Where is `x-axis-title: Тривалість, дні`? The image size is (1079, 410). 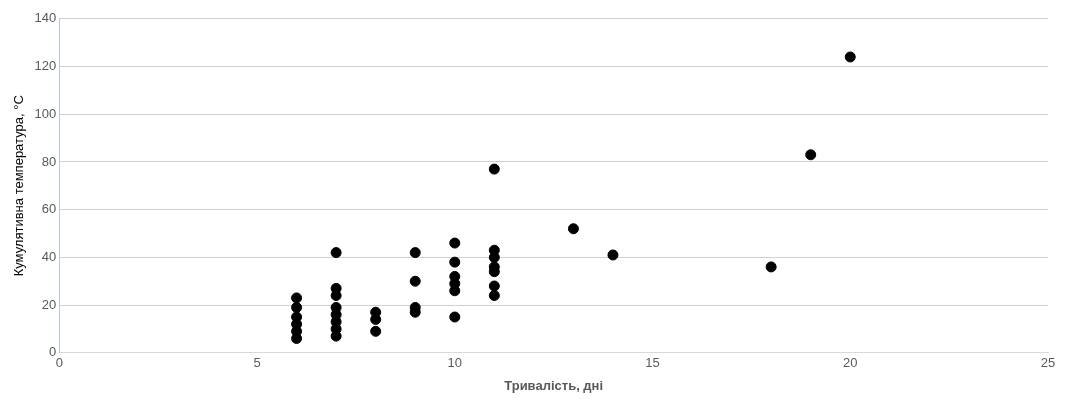 x-axis-title: Тривалість, дні is located at coordinates (554, 385).